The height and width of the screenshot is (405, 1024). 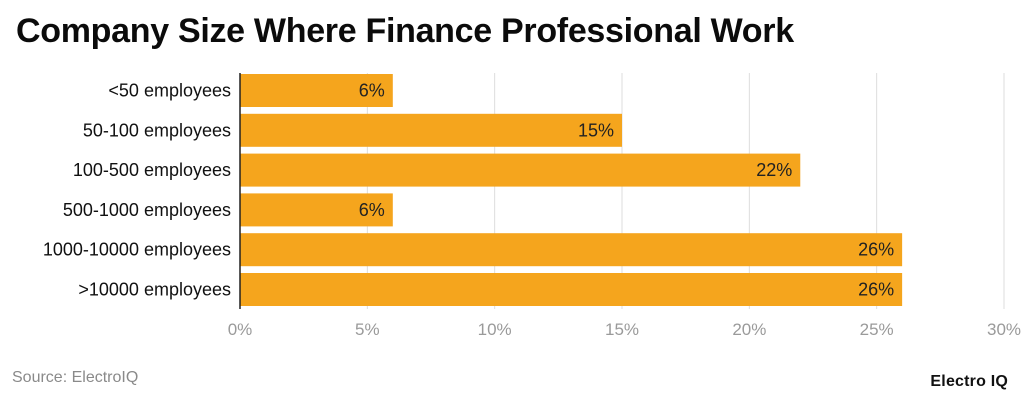 I want to click on x-tick-label: 5%, so click(x=367, y=329).